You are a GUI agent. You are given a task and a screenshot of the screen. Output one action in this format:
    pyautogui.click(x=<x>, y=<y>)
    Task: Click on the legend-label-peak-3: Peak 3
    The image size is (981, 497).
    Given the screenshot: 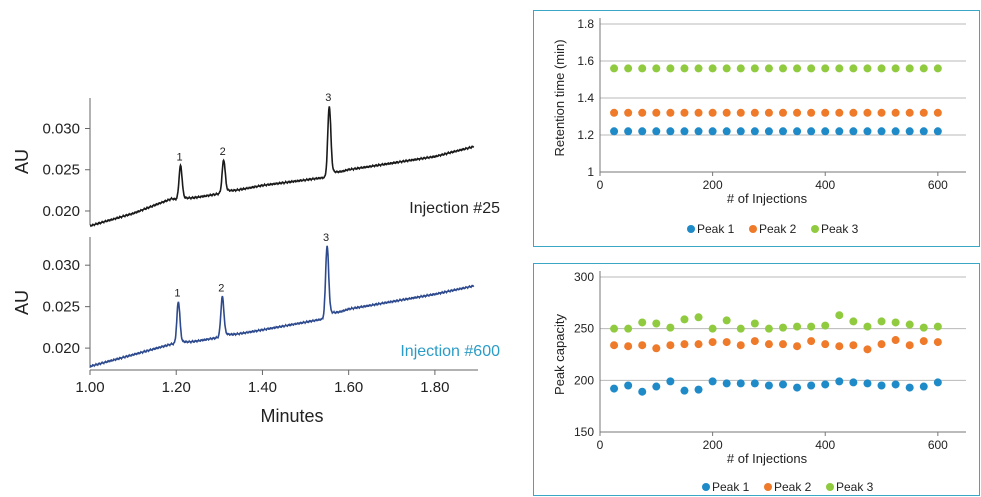 What is the action you would take?
    pyautogui.click(x=840, y=229)
    